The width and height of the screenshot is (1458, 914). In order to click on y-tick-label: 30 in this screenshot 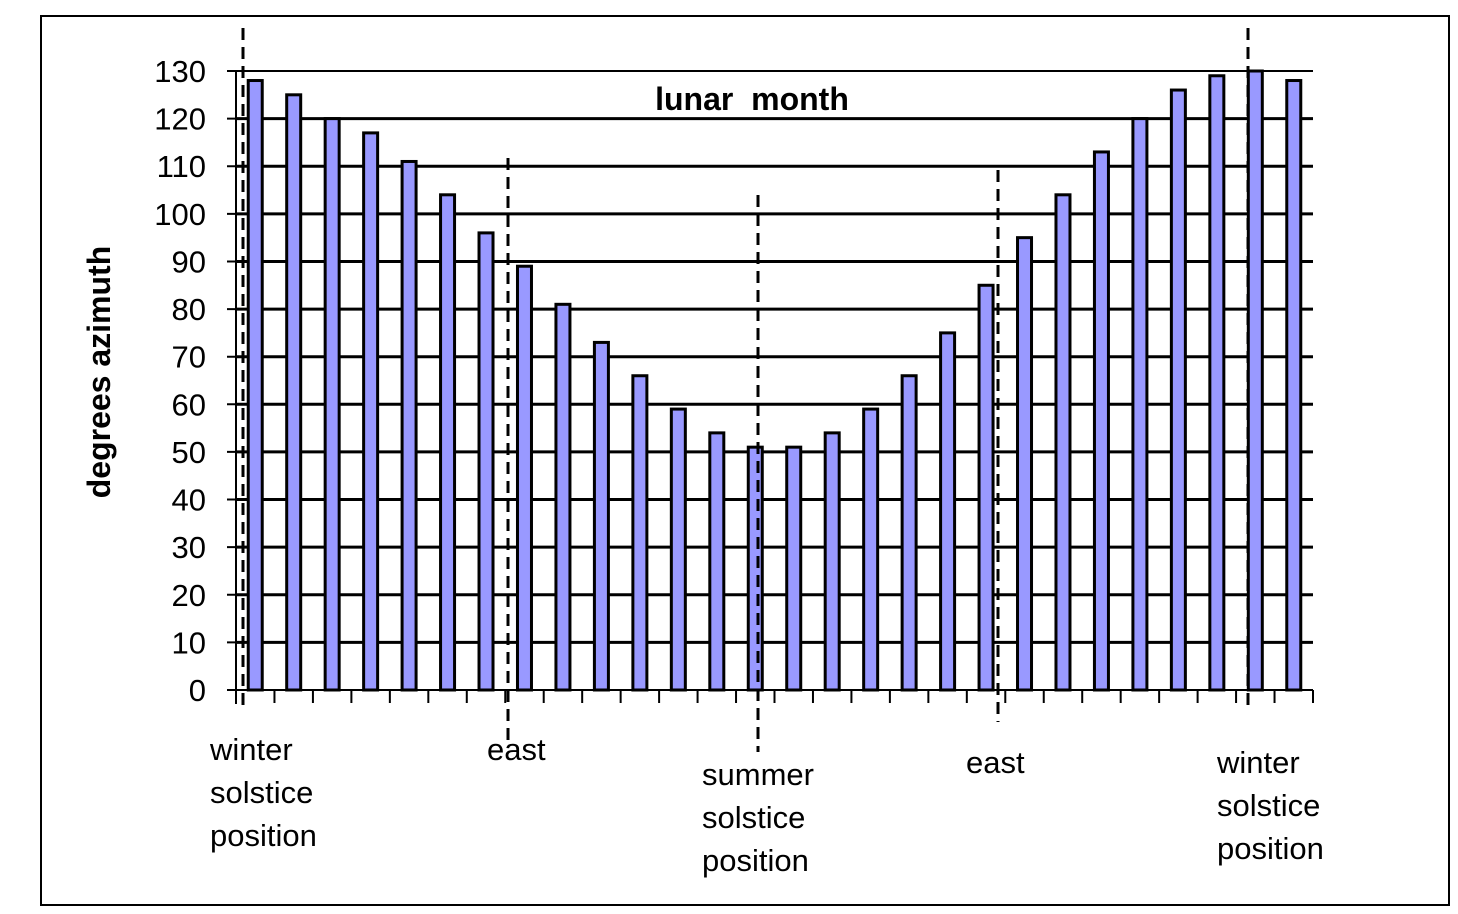, I will do `click(189, 547)`.